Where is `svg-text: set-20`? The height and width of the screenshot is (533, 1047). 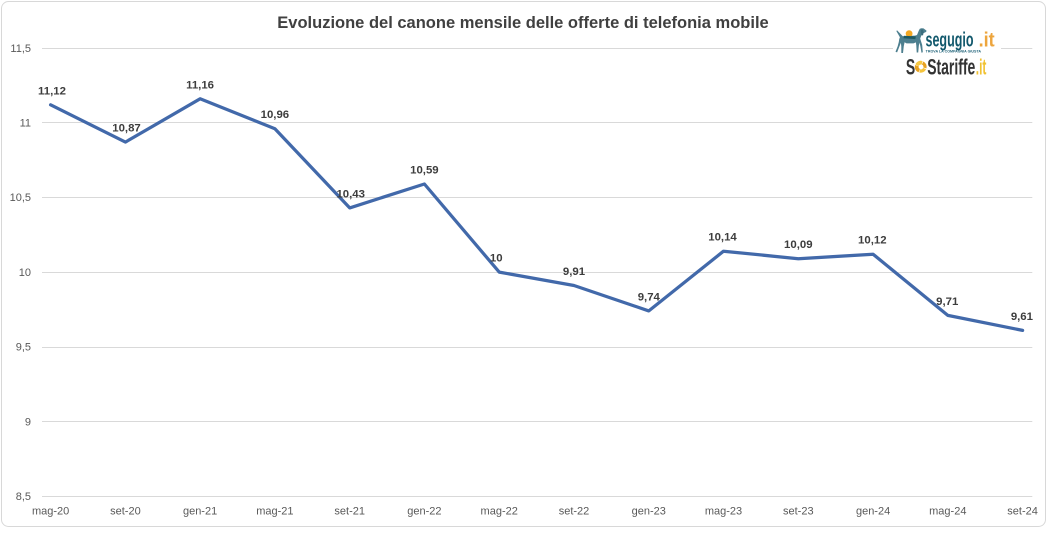
svg-text: set-20 is located at coordinates (125, 512).